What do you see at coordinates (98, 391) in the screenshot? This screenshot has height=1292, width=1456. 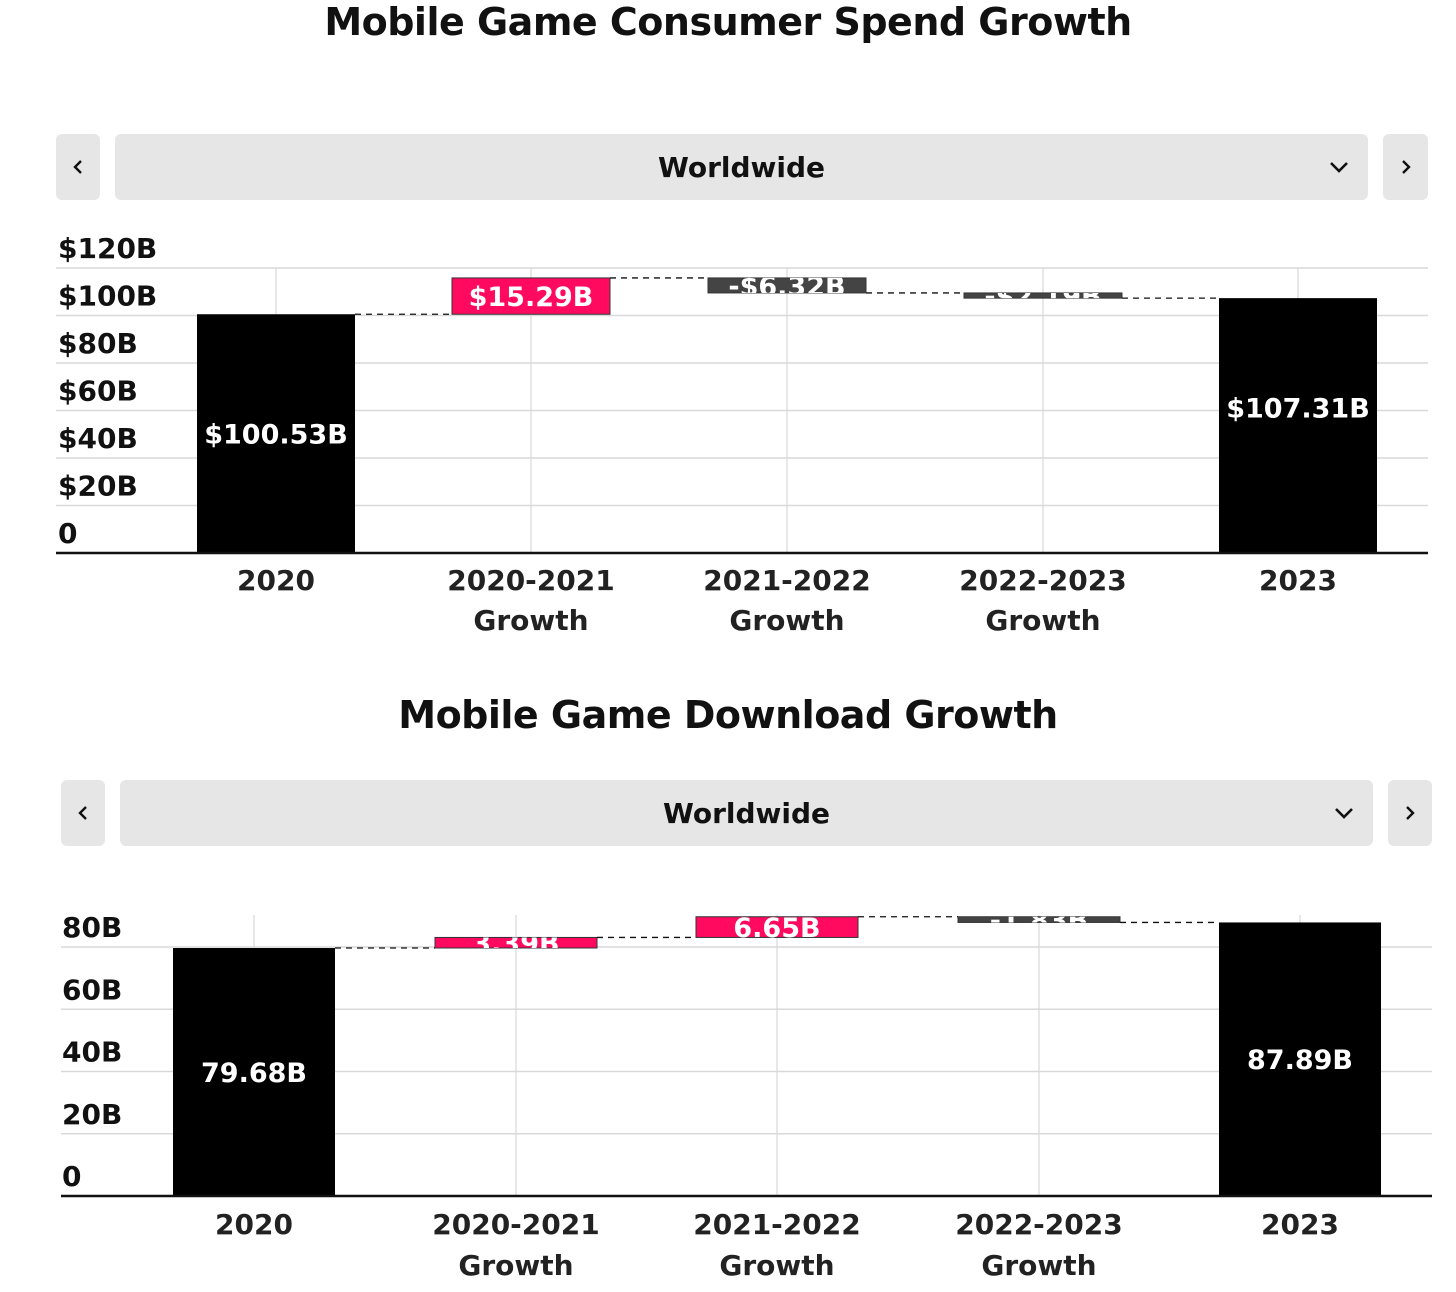 I see `y-tick-label: $60B` at bounding box center [98, 391].